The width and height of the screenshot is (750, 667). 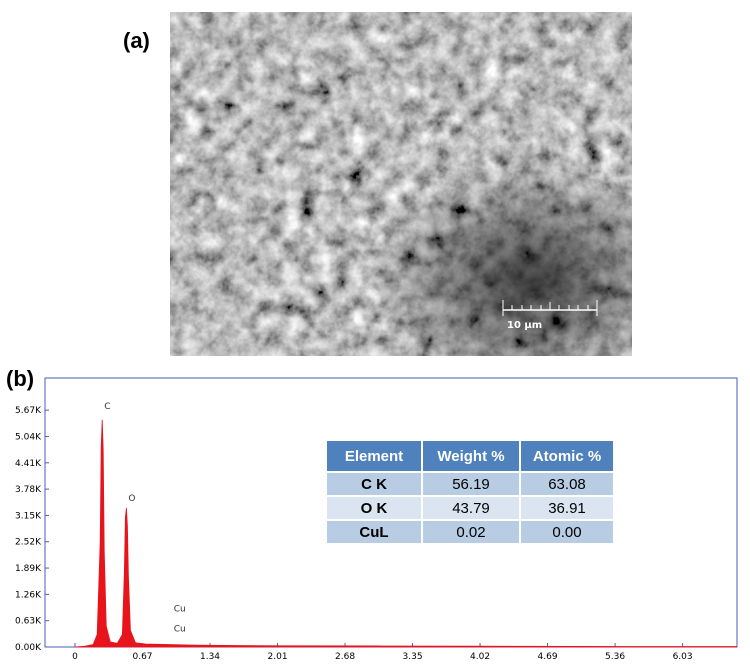 What do you see at coordinates (278, 657) in the screenshot?
I see `x-tick-label: 2.01` at bounding box center [278, 657].